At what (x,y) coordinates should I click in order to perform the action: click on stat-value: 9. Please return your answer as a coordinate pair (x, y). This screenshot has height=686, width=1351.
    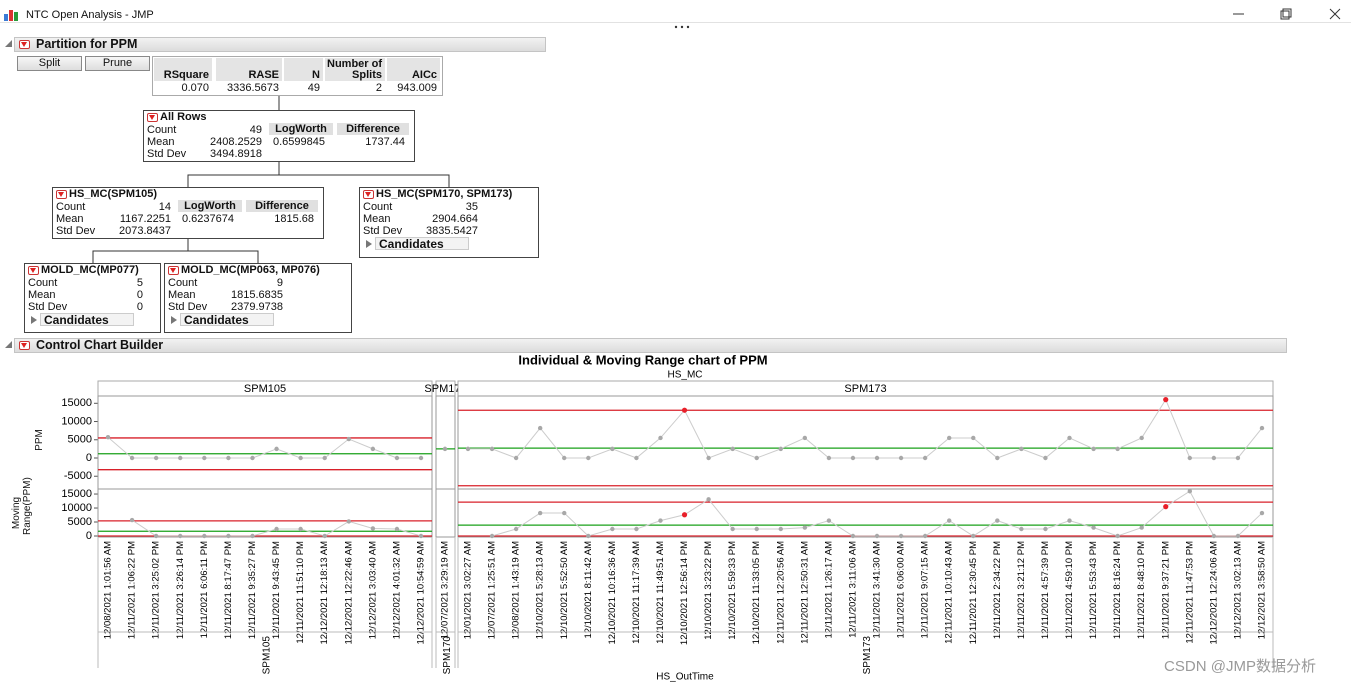
    Looking at the image, I should click on (279, 283).